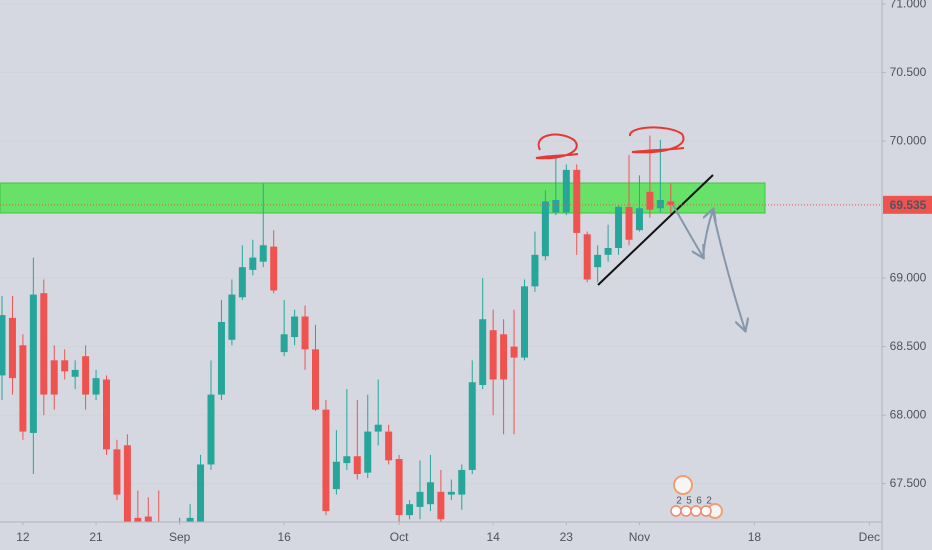  I want to click on x-tick-label: Nov, so click(639, 537).